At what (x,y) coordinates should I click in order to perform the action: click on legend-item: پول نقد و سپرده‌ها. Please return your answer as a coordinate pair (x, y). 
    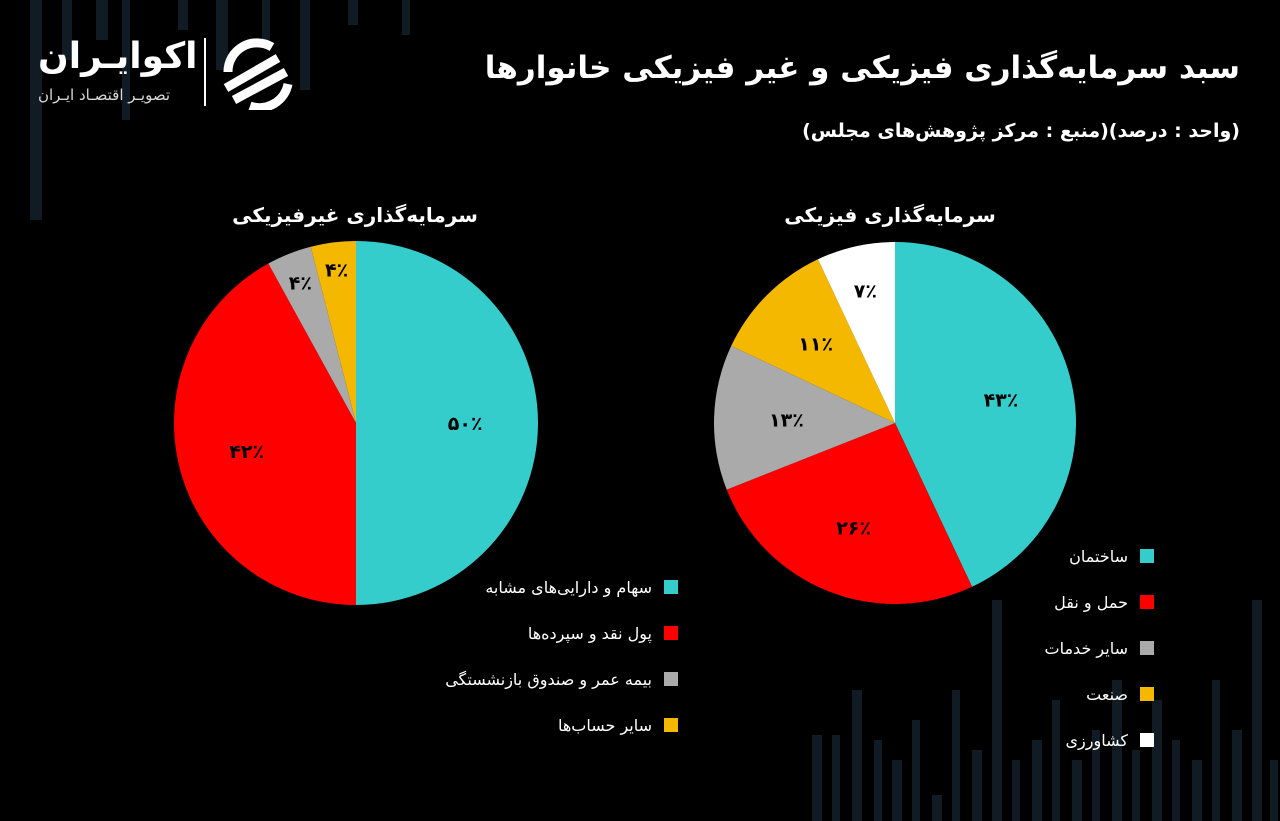
    Looking at the image, I should click on (561, 633).